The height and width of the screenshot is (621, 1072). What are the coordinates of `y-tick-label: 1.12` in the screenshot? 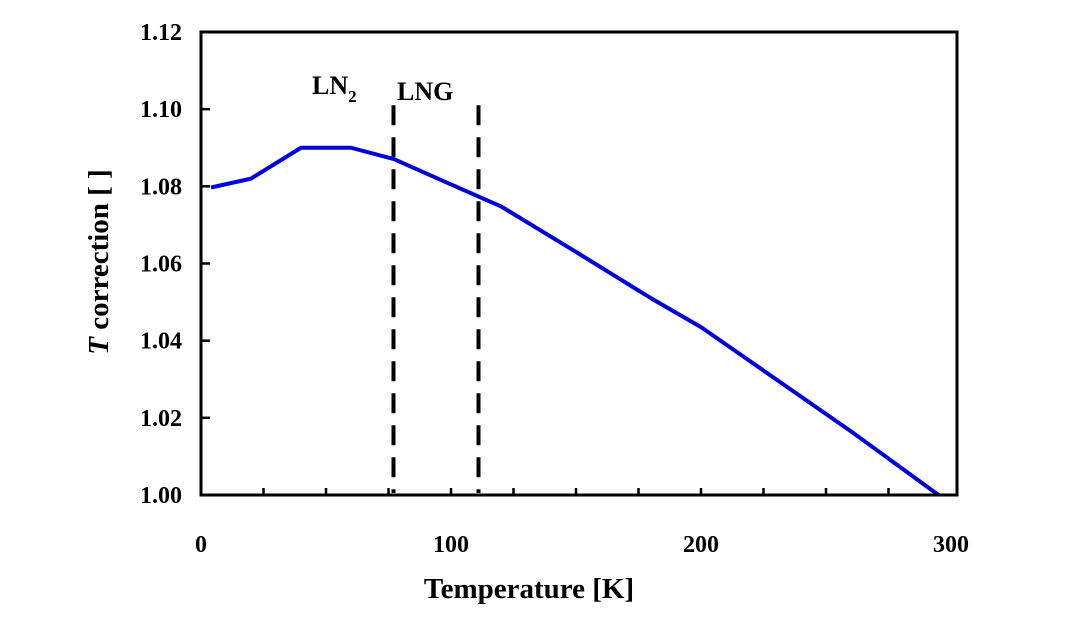 It's located at (161, 33).